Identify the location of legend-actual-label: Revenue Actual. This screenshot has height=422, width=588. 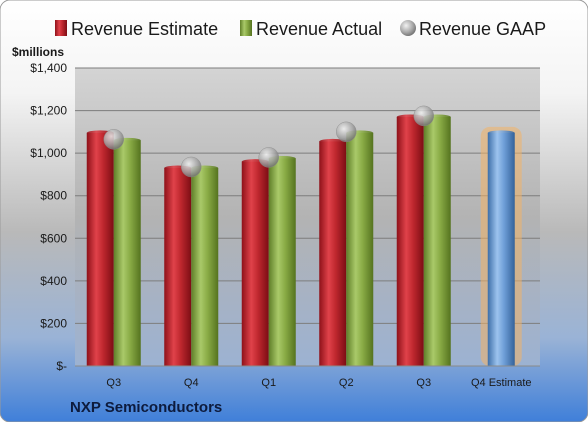
(319, 29).